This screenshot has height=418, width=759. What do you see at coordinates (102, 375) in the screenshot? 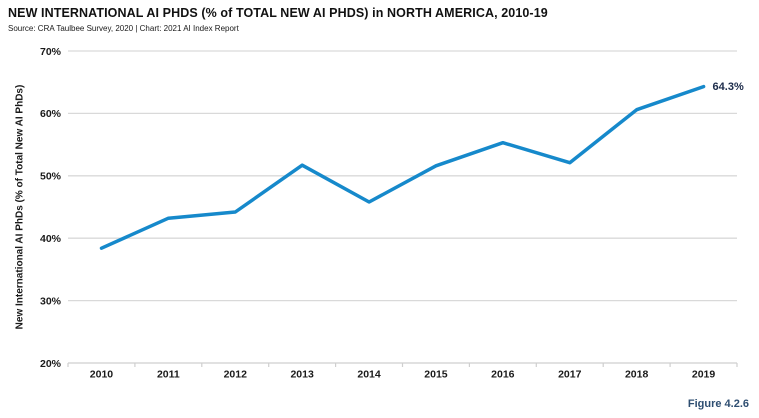
I see `x-tick-label: 2010` at bounding box center [102, 375].